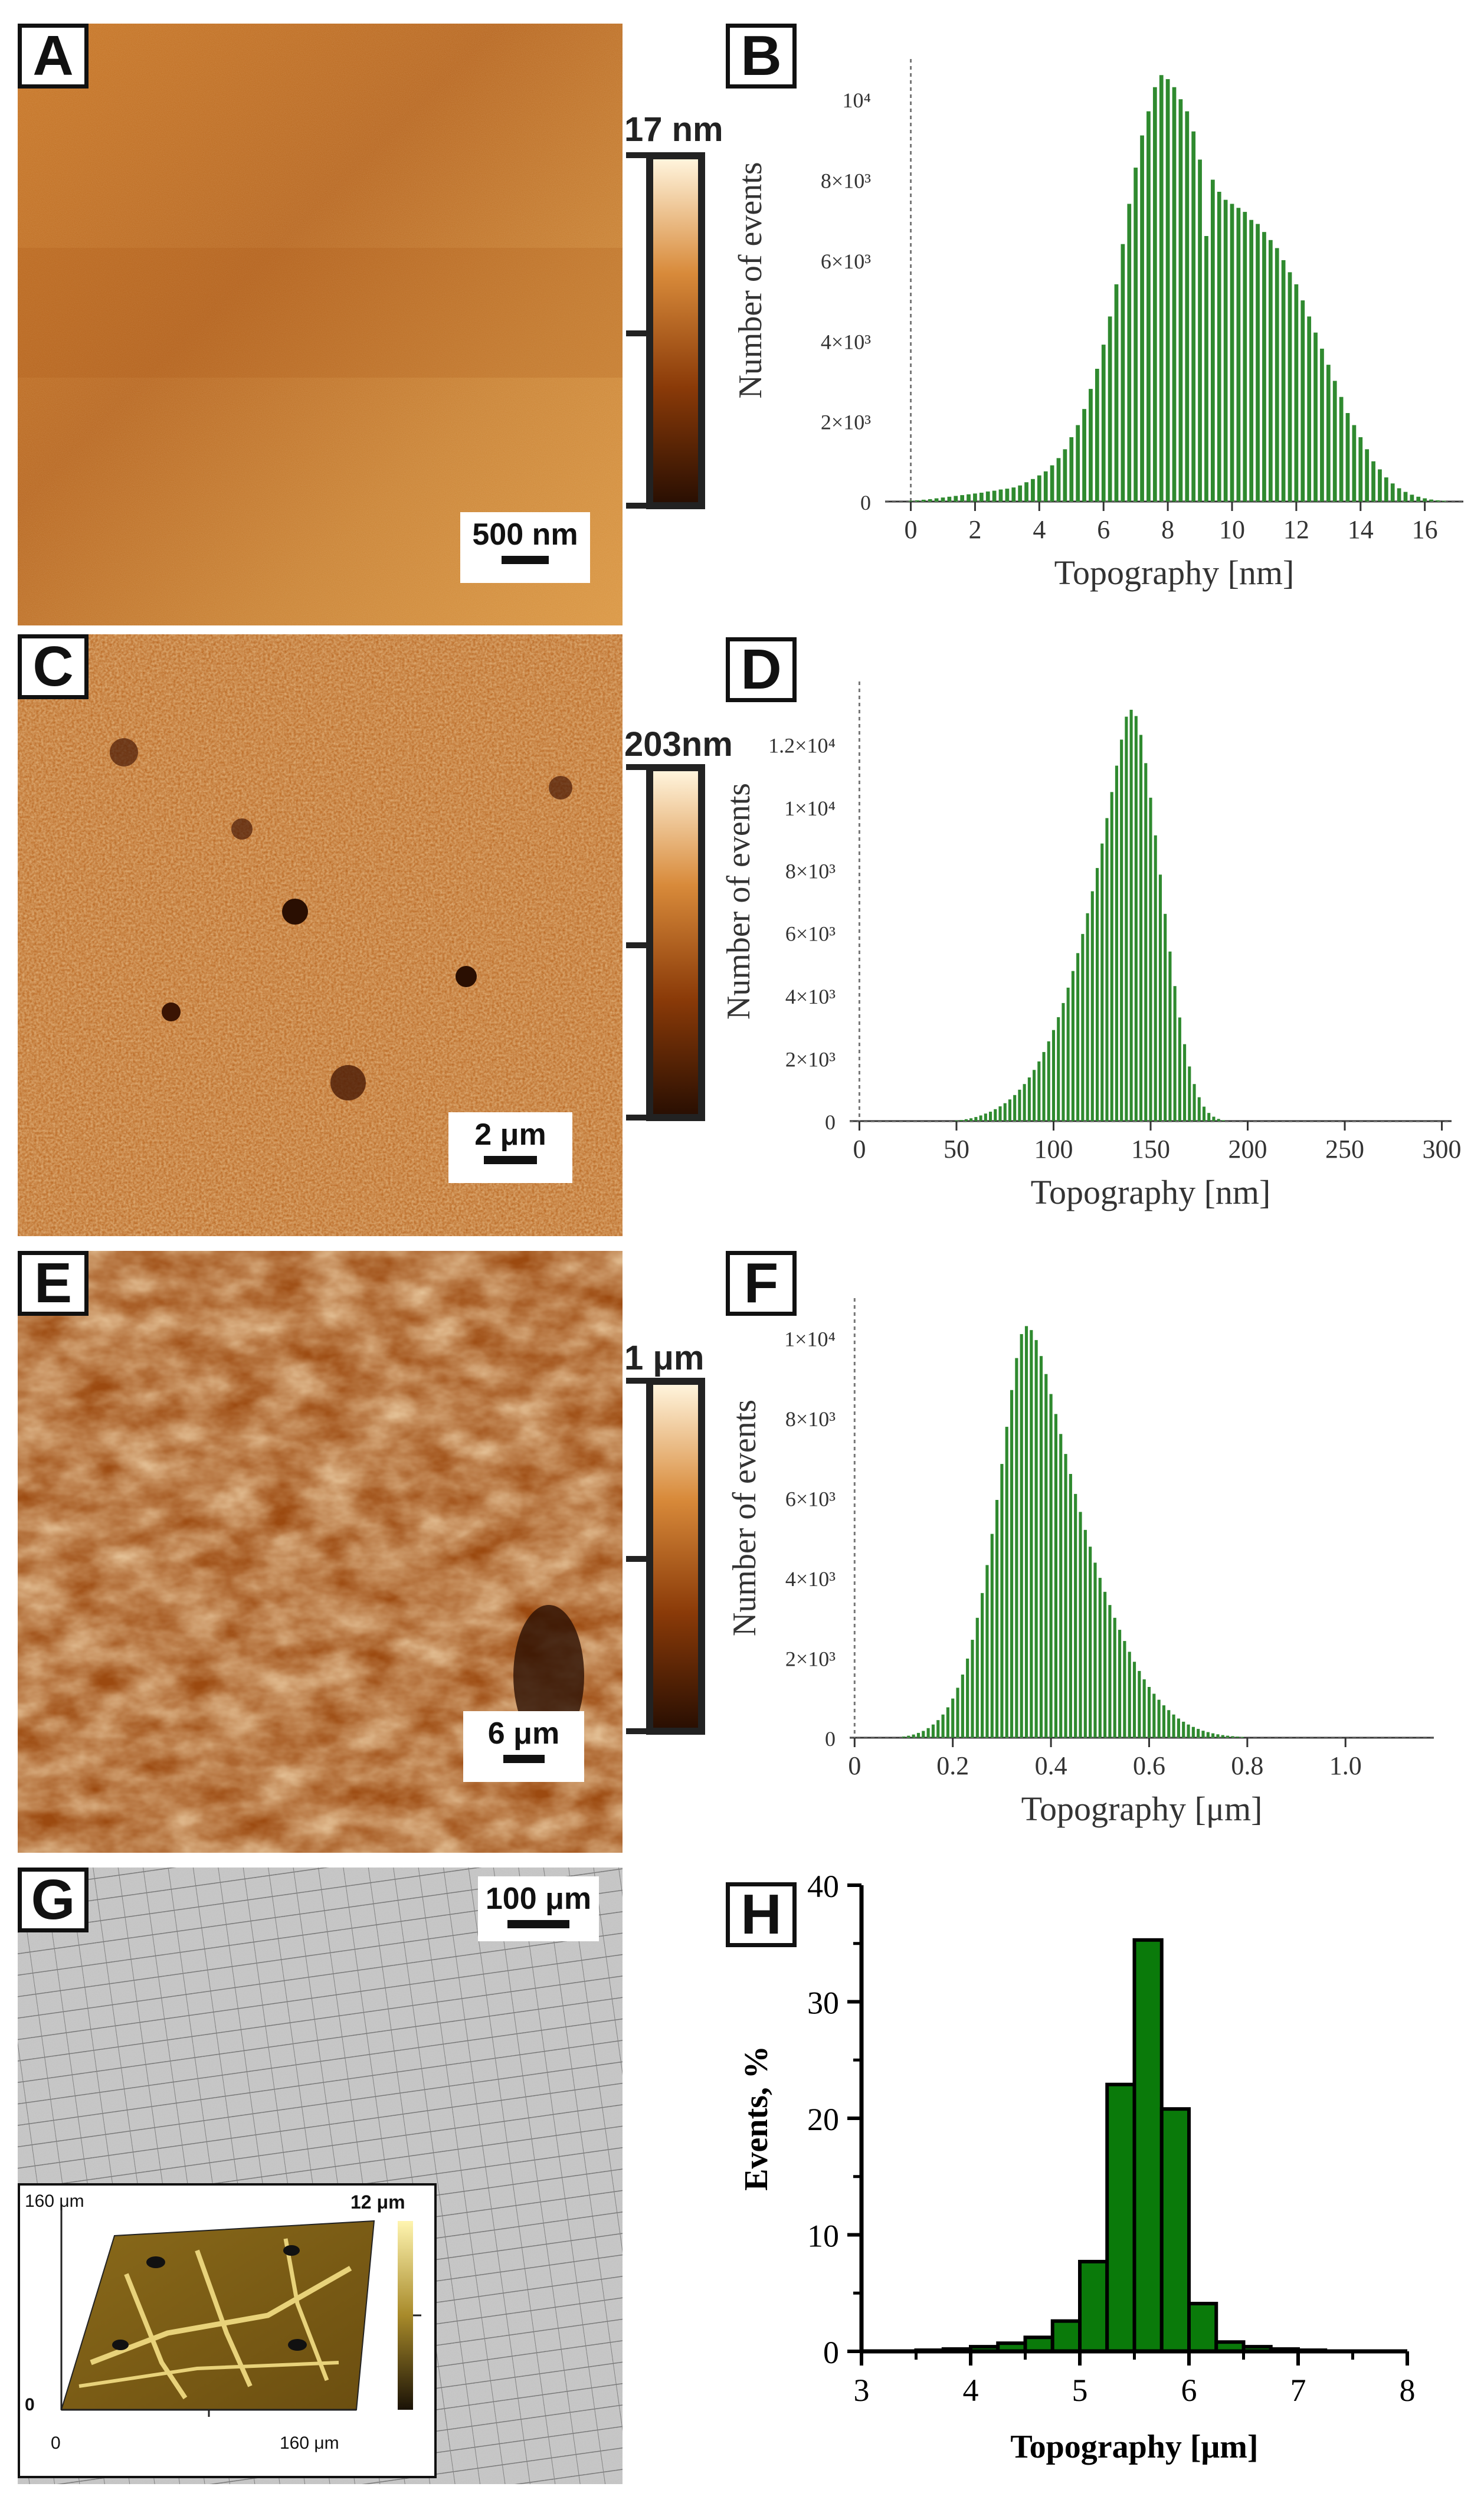 This screenshot has width=1484, height=2503. Describe the element at coordinates (320, 324) in the screenshot. I see `afm-image-a` at that location.